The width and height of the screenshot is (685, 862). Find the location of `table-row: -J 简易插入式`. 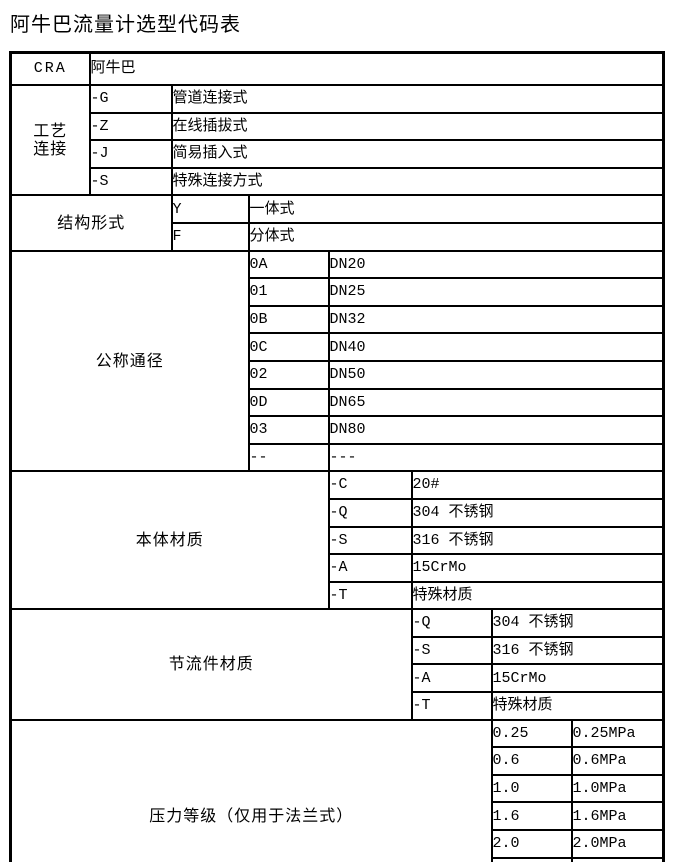

table-row: -J 简易插入式 is located at coordinates (338, 154).